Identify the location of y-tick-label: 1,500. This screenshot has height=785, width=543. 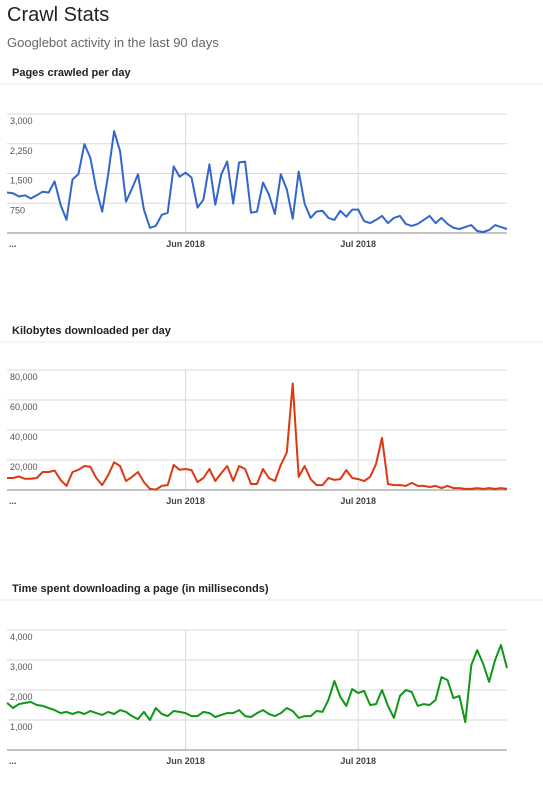
(21, 181).